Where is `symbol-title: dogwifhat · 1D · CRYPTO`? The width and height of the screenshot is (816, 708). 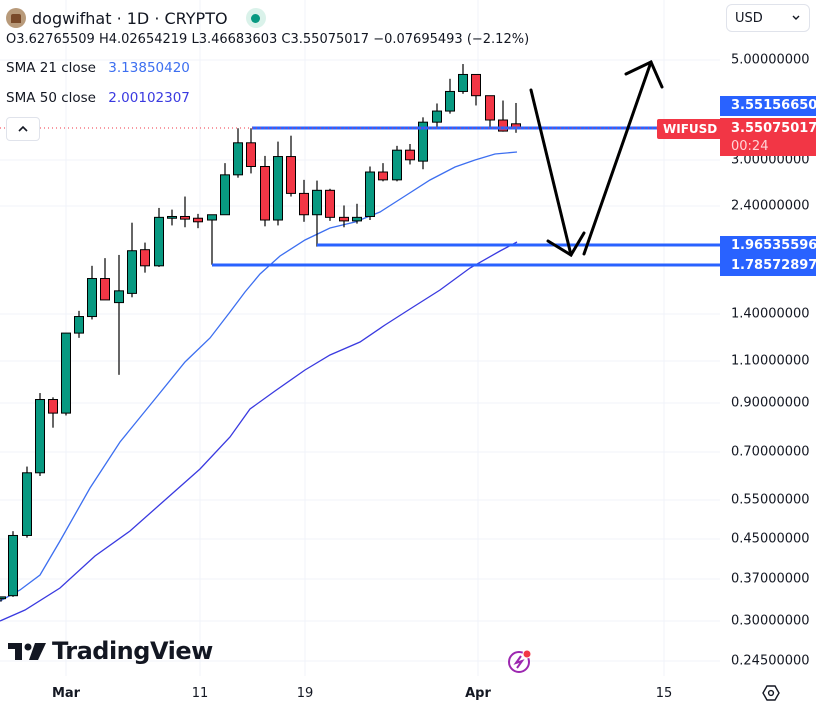 symbol-title: dogwifhat · 1D · CRYPTO is located at coordinates (130, 18).